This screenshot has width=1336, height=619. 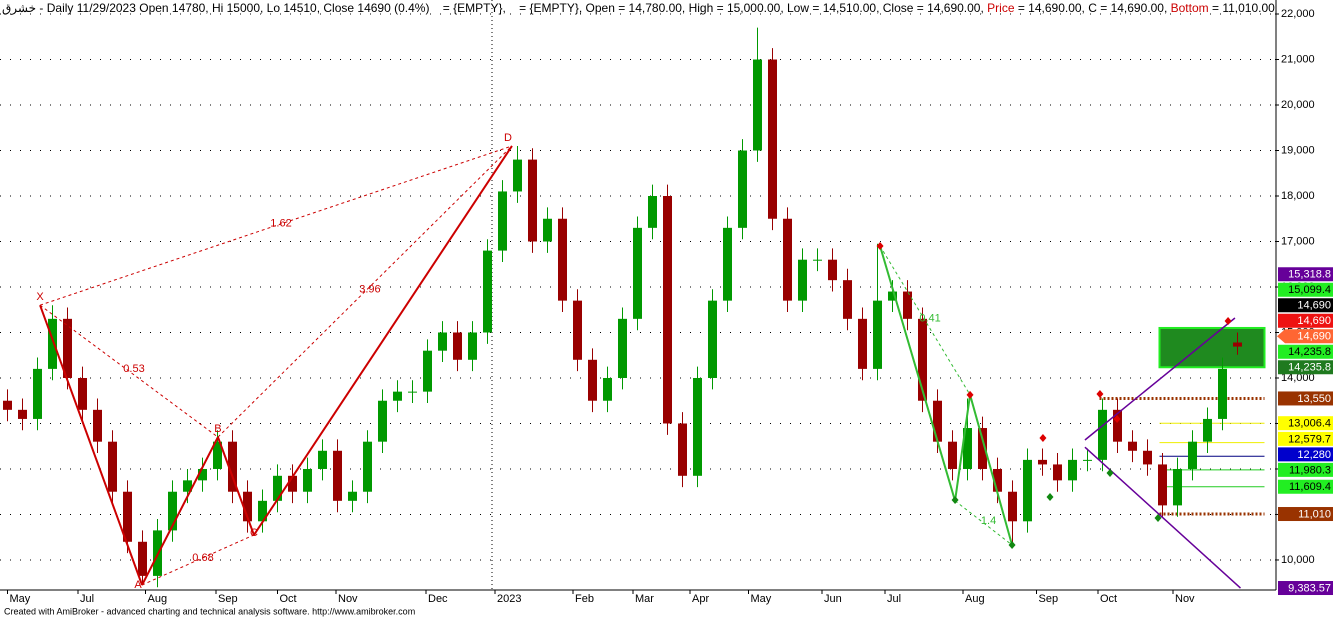 What do you see at coordinates (1314, 514) in the screenshot?
I see `price-label: 11,010` at bounding box center [1314, 514].